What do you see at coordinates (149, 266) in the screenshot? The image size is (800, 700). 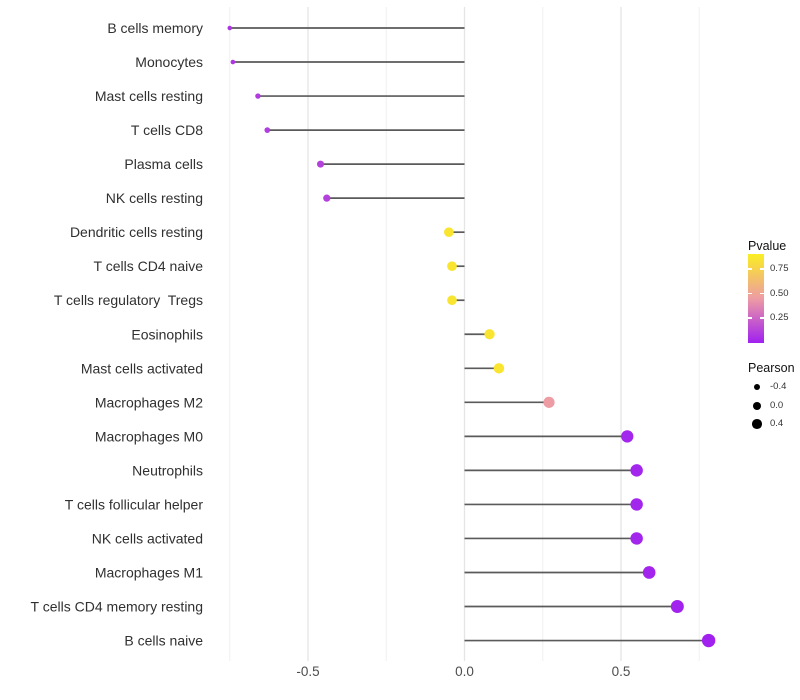 I see `y-axis-category-label: T cells CD4 naive` at bounding box center [149, 266].